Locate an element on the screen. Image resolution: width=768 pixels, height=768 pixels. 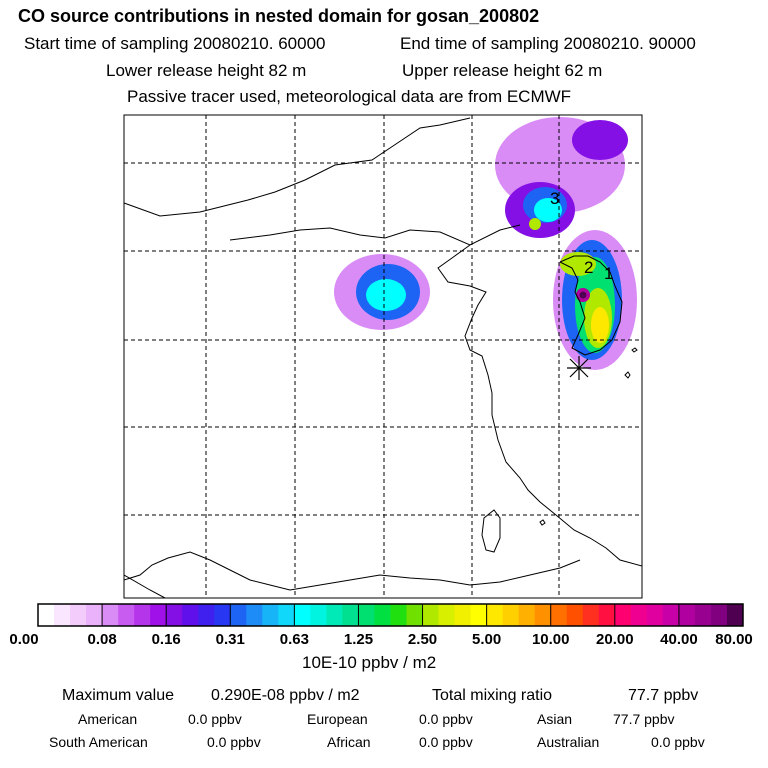
region-african-name: African is located at coordinates (349, 742).